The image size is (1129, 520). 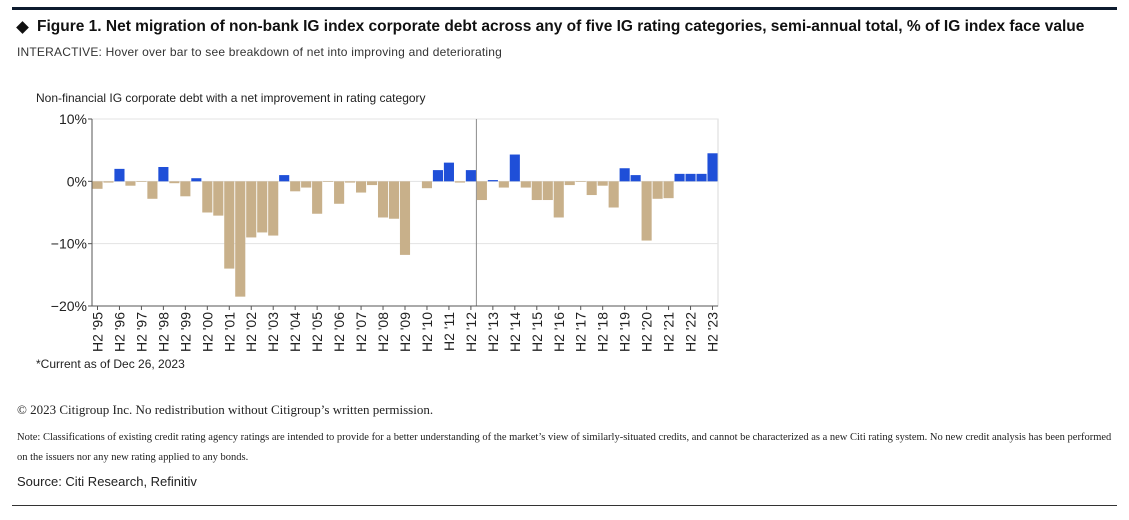 What do you see at coordinates (679, 177) in the screenshot?
I see `bar: H1 '22: 1.2%` at bounding box center [679, 177].